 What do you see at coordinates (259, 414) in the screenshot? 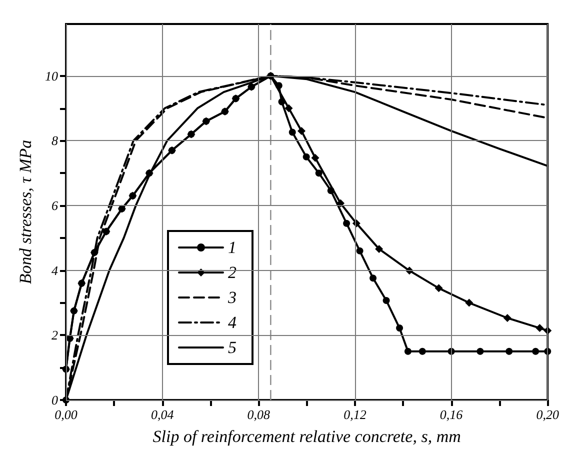
I see `x-tick-label: 0,08` at bounding box center [259, 414].